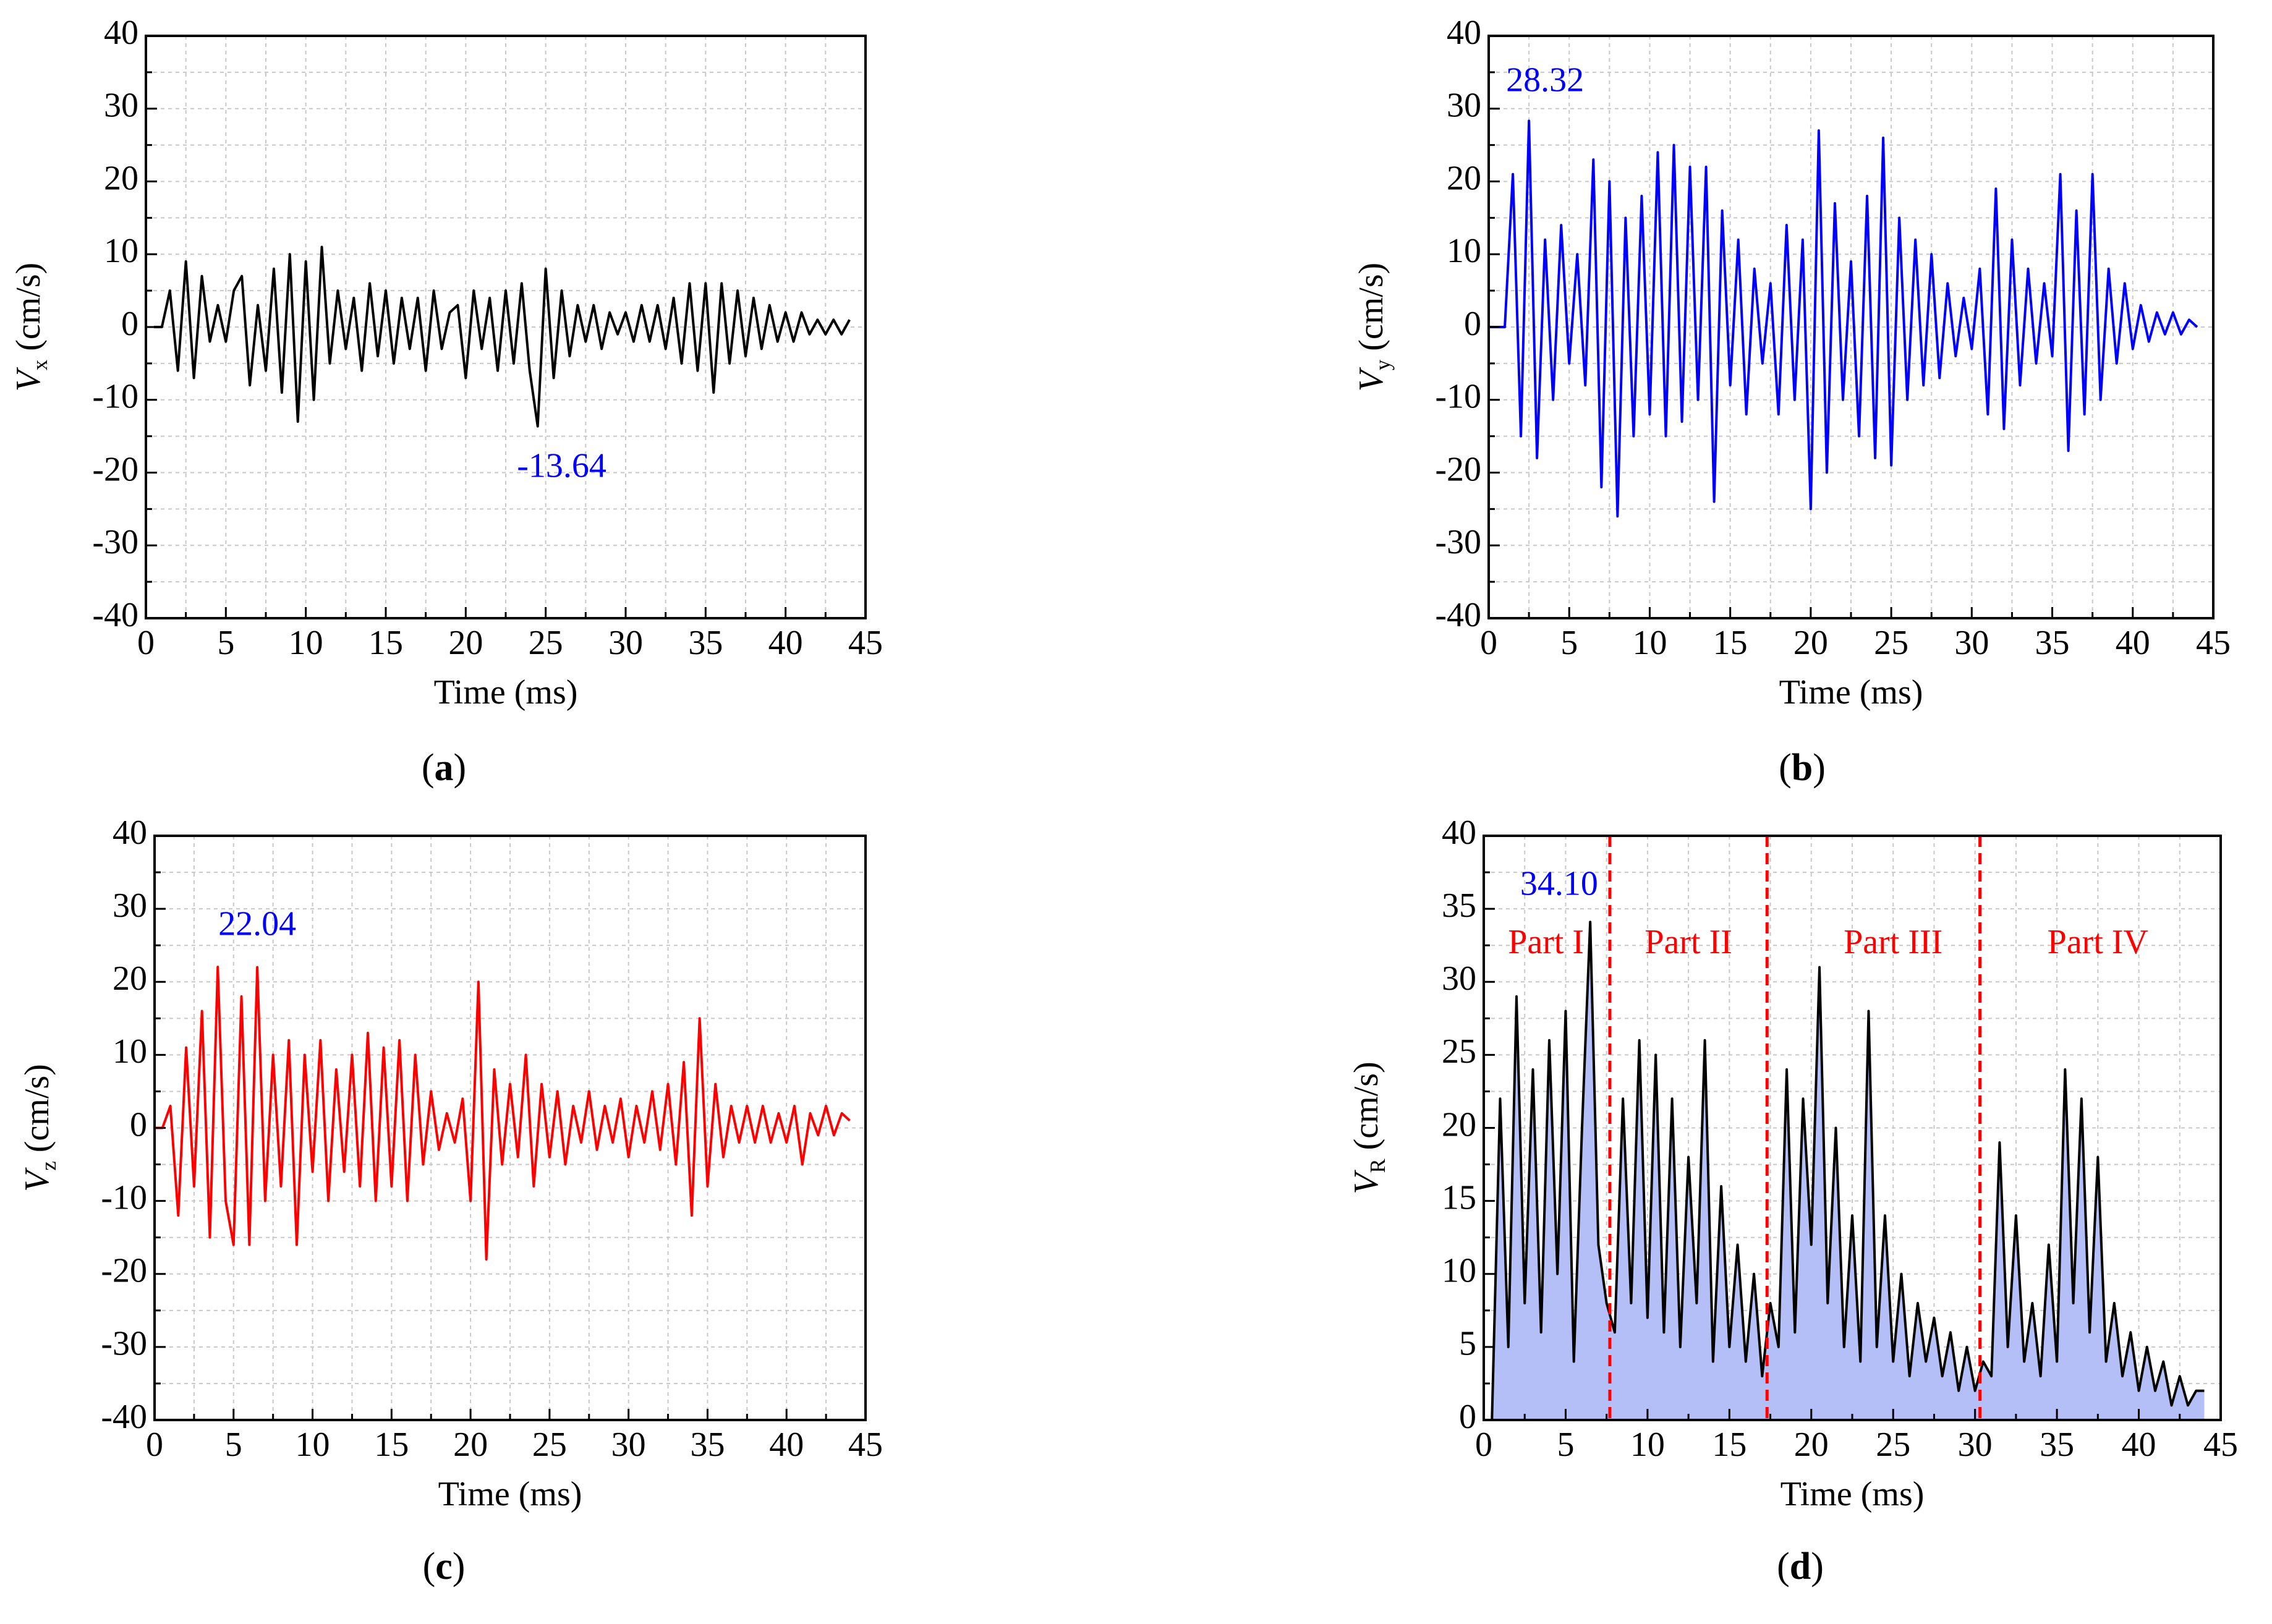 This screenshot has width=2272, height=1624. What do you see at coordinates (1545, 80) in the screenshot?
I see `peak-annotation: 28.32` at bounding box center [1545, 80].